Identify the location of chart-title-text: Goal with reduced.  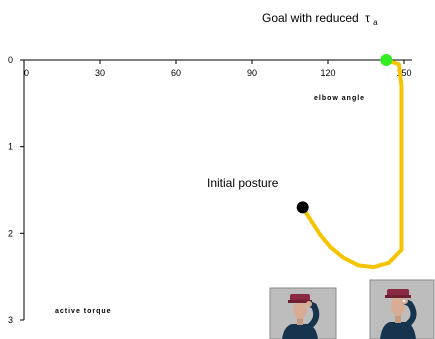
(310, 18).